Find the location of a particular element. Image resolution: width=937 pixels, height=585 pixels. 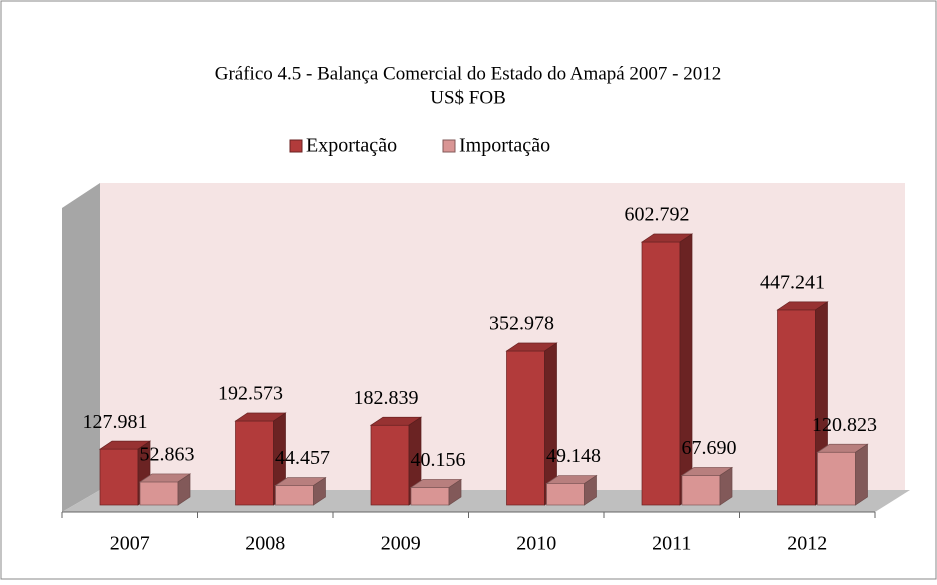

data-label: 49.148 is located at coordinates (573, 456).